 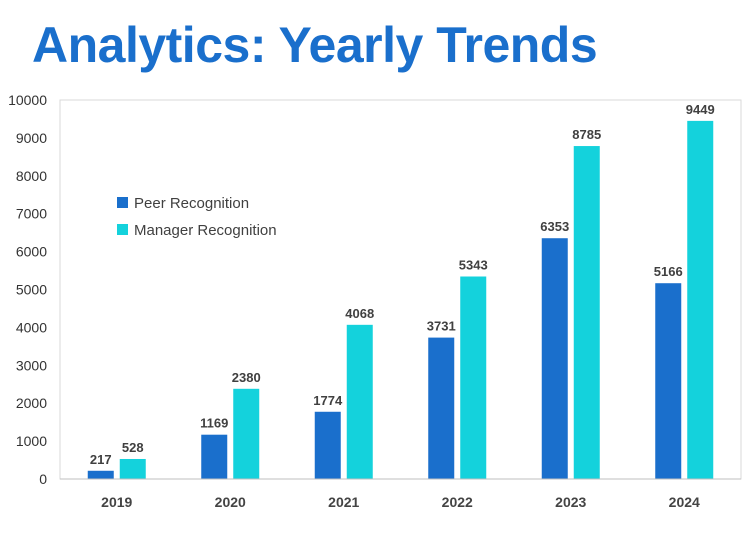 What do you see at coordinates (31, 214) in the screenshot?
I see `y-tick-label: 7000` at bounding box center [31, 214].